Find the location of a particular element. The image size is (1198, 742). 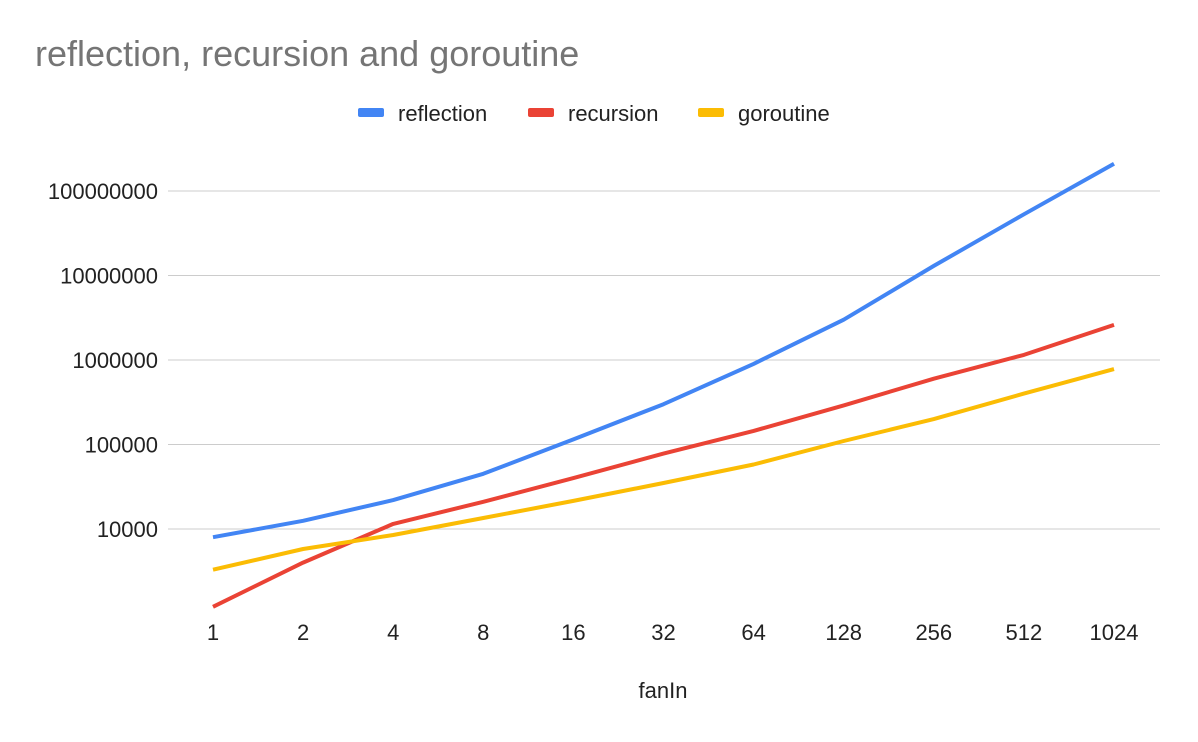

y-tick-label: 100000 is located at coordinates (121, 445).